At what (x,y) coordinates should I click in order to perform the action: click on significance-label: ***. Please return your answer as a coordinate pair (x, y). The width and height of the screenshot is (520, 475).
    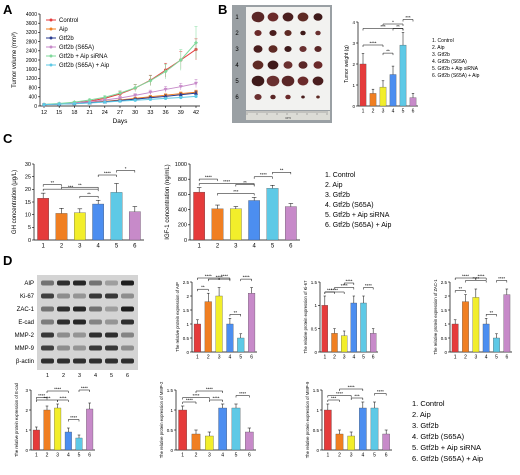
    Looking at the image, I should click on (383, 26).